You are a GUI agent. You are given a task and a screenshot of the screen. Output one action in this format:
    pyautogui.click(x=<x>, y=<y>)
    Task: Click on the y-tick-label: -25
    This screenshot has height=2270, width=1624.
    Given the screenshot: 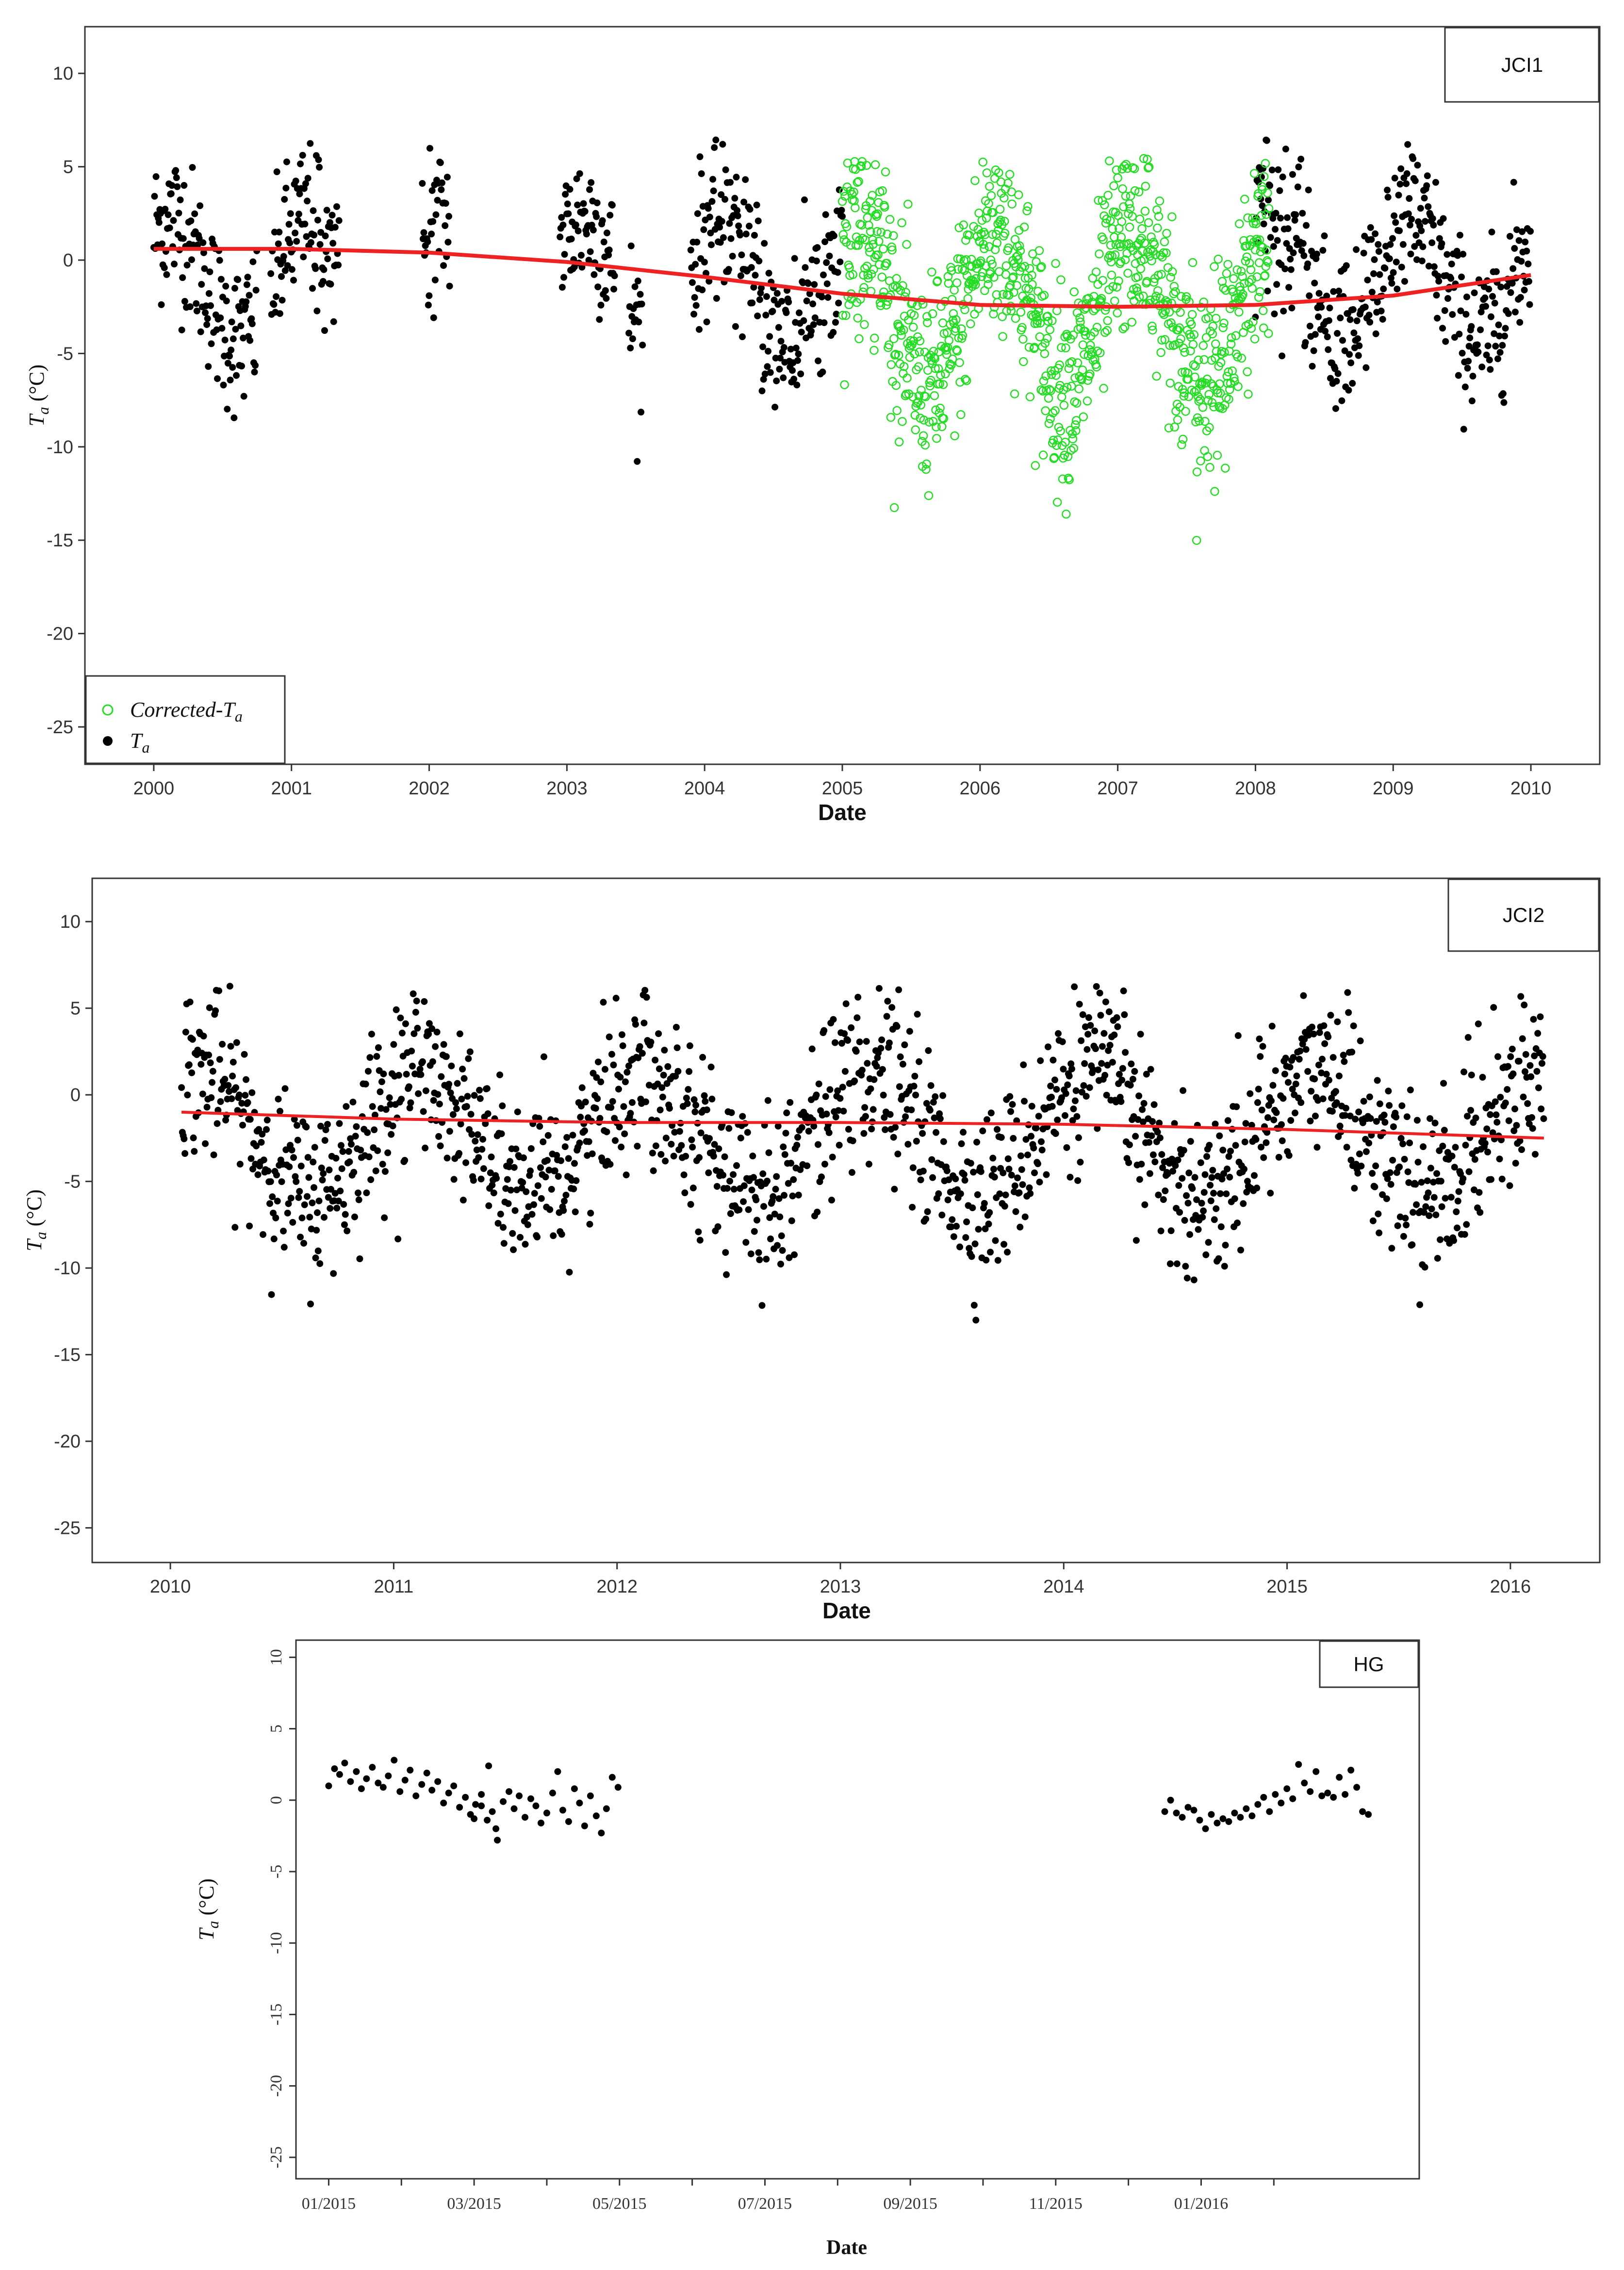 What is the action you would take?
    pyautogui.click(x=60, y=727)
    